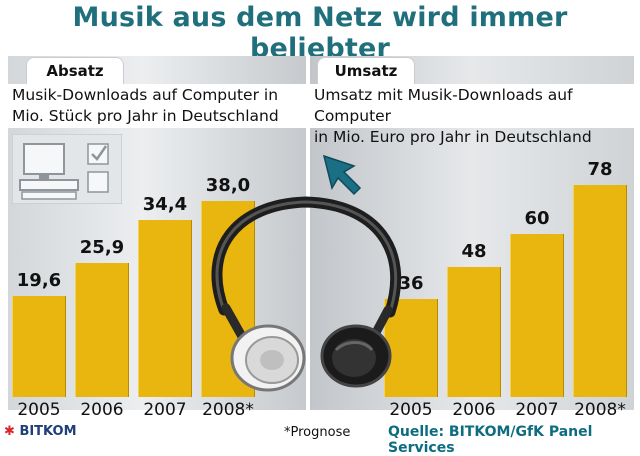 This screenshot has width=640, height=456. Describe the element at coordinates (317, 432) in the screenshot. I see `footnote: *Prognose` at that location.